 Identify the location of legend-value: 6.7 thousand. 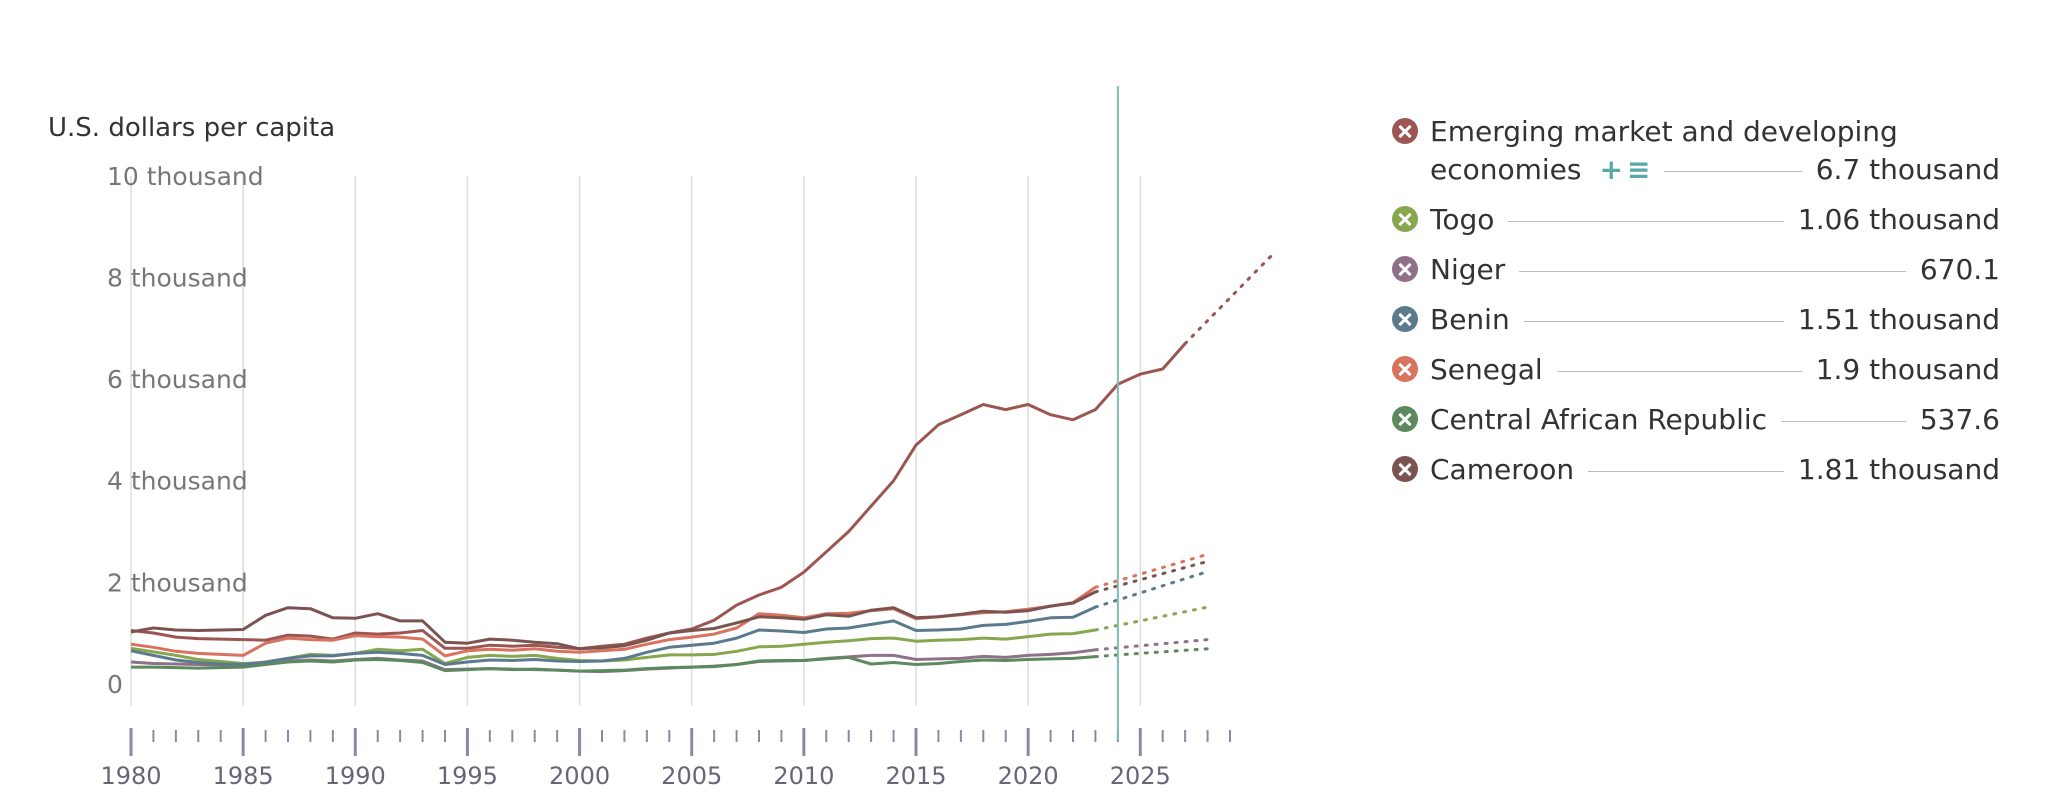
(1907, 169).